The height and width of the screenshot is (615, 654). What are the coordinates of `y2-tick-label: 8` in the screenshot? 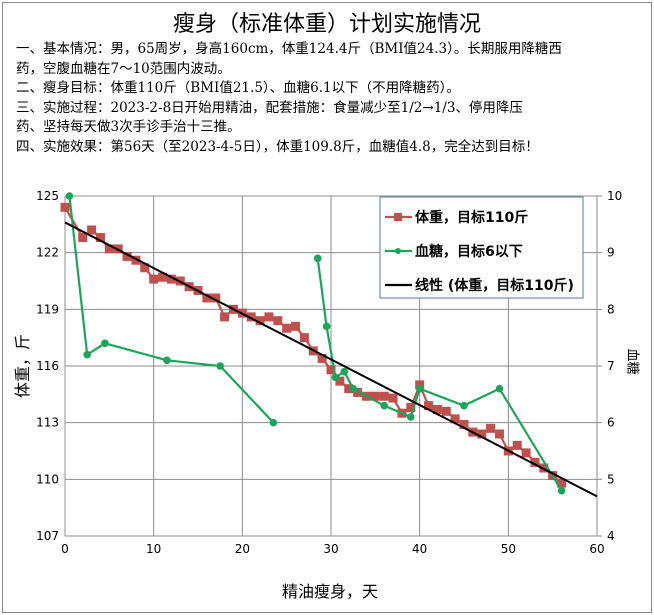 It's located at (611, 309).